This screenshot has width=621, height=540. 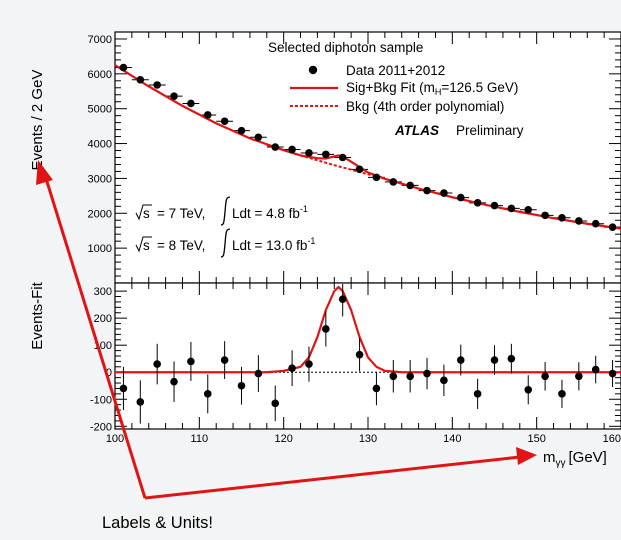 What do you see at coordinates (269, 245) in the screenshot?
I see `lumi-8-text: Ldt = 13.0 fb` at bounding box center [269, 245].